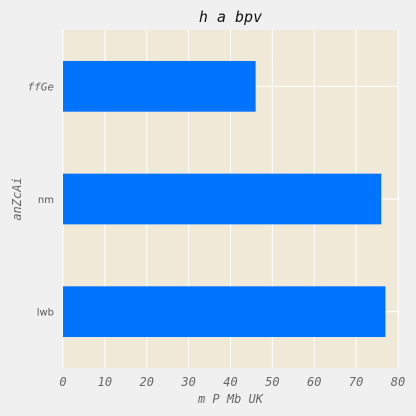  Describe the element at coordinates (230, 17) in the screenshot. I see `chart-title: h a bpv` at that location.